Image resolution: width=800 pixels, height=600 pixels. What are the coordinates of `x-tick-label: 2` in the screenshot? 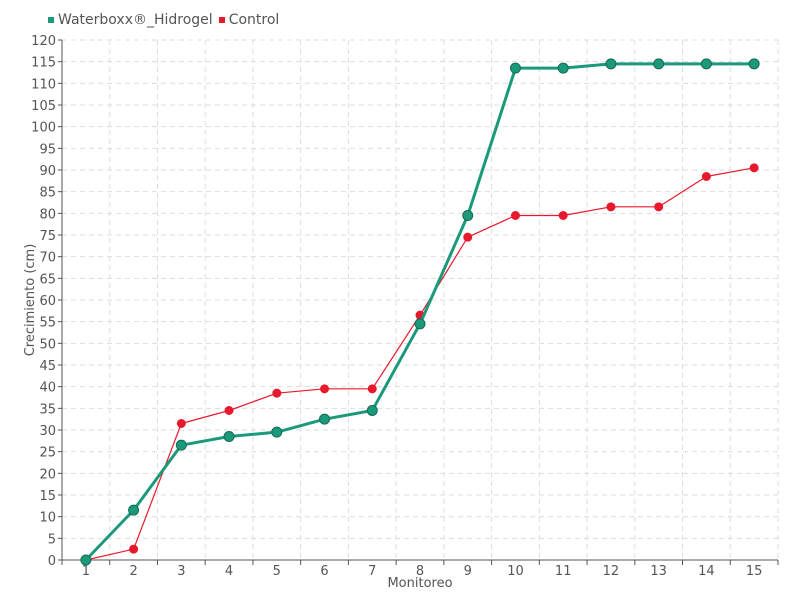 It's located at (133, 571).